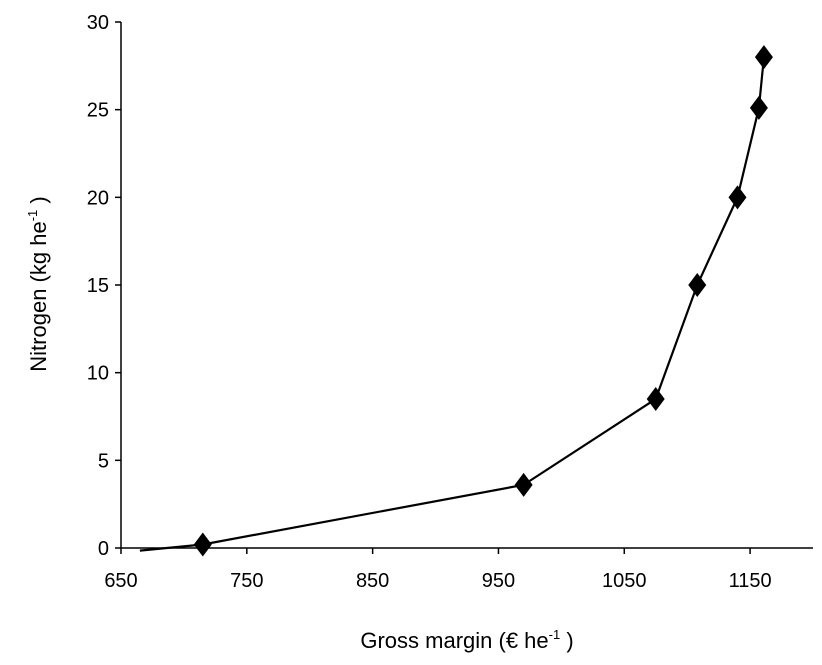 This screenshot has width=822, height=665. Describe the element at coordinates (498, 581) in the screenshot. I see `x-tick-label: 950` at that location.